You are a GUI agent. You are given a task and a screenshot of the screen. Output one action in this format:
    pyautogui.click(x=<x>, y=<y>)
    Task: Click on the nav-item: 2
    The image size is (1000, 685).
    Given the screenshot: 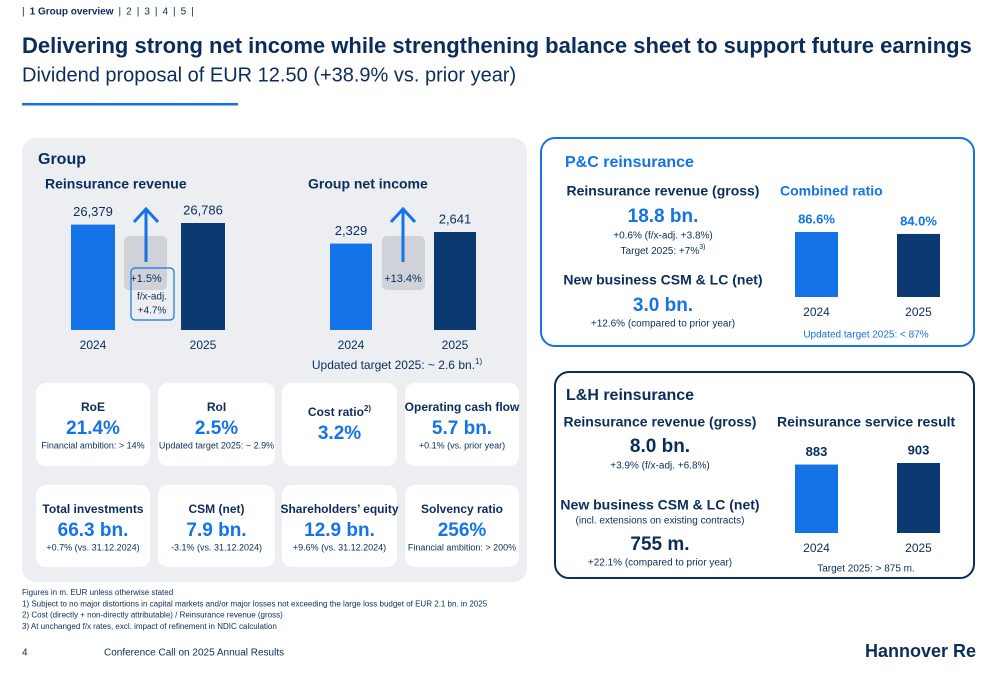 What is the action you would take?
    pyautogui.click(x=129, y=12)
    